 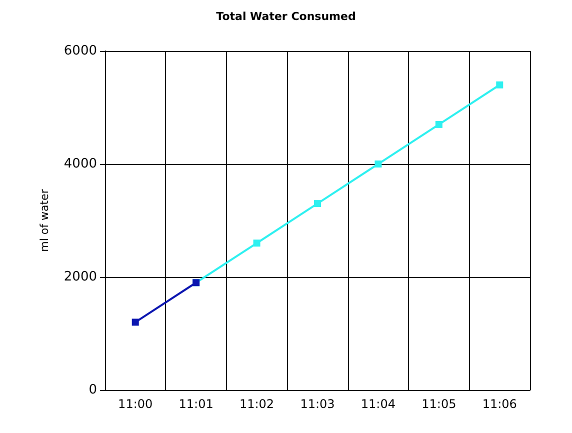 What do you see at coordinates (80, 51) in the screenshot?
I see `y-tick-label: 6000` at bounding box center [80, 51].